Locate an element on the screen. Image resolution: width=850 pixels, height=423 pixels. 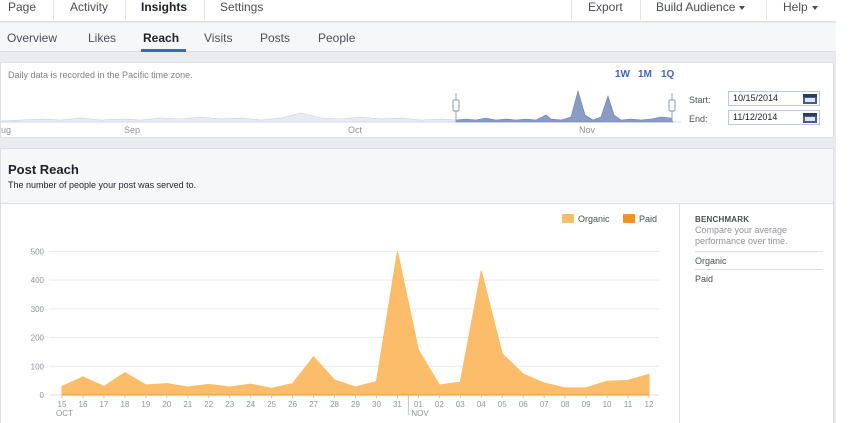
x-tick-label: 02 is located at coordinates (439, 404).